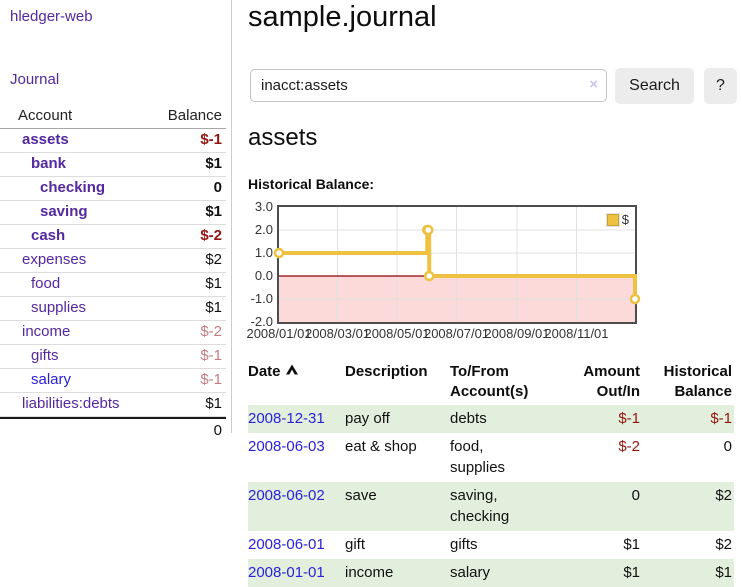 The height and width of the screenshot is (587, 742). What do you see at coordinates (263, 229) in the screenshot?
I see `y-axis-tick-label: 2.0` at bounding box center [263, 229].